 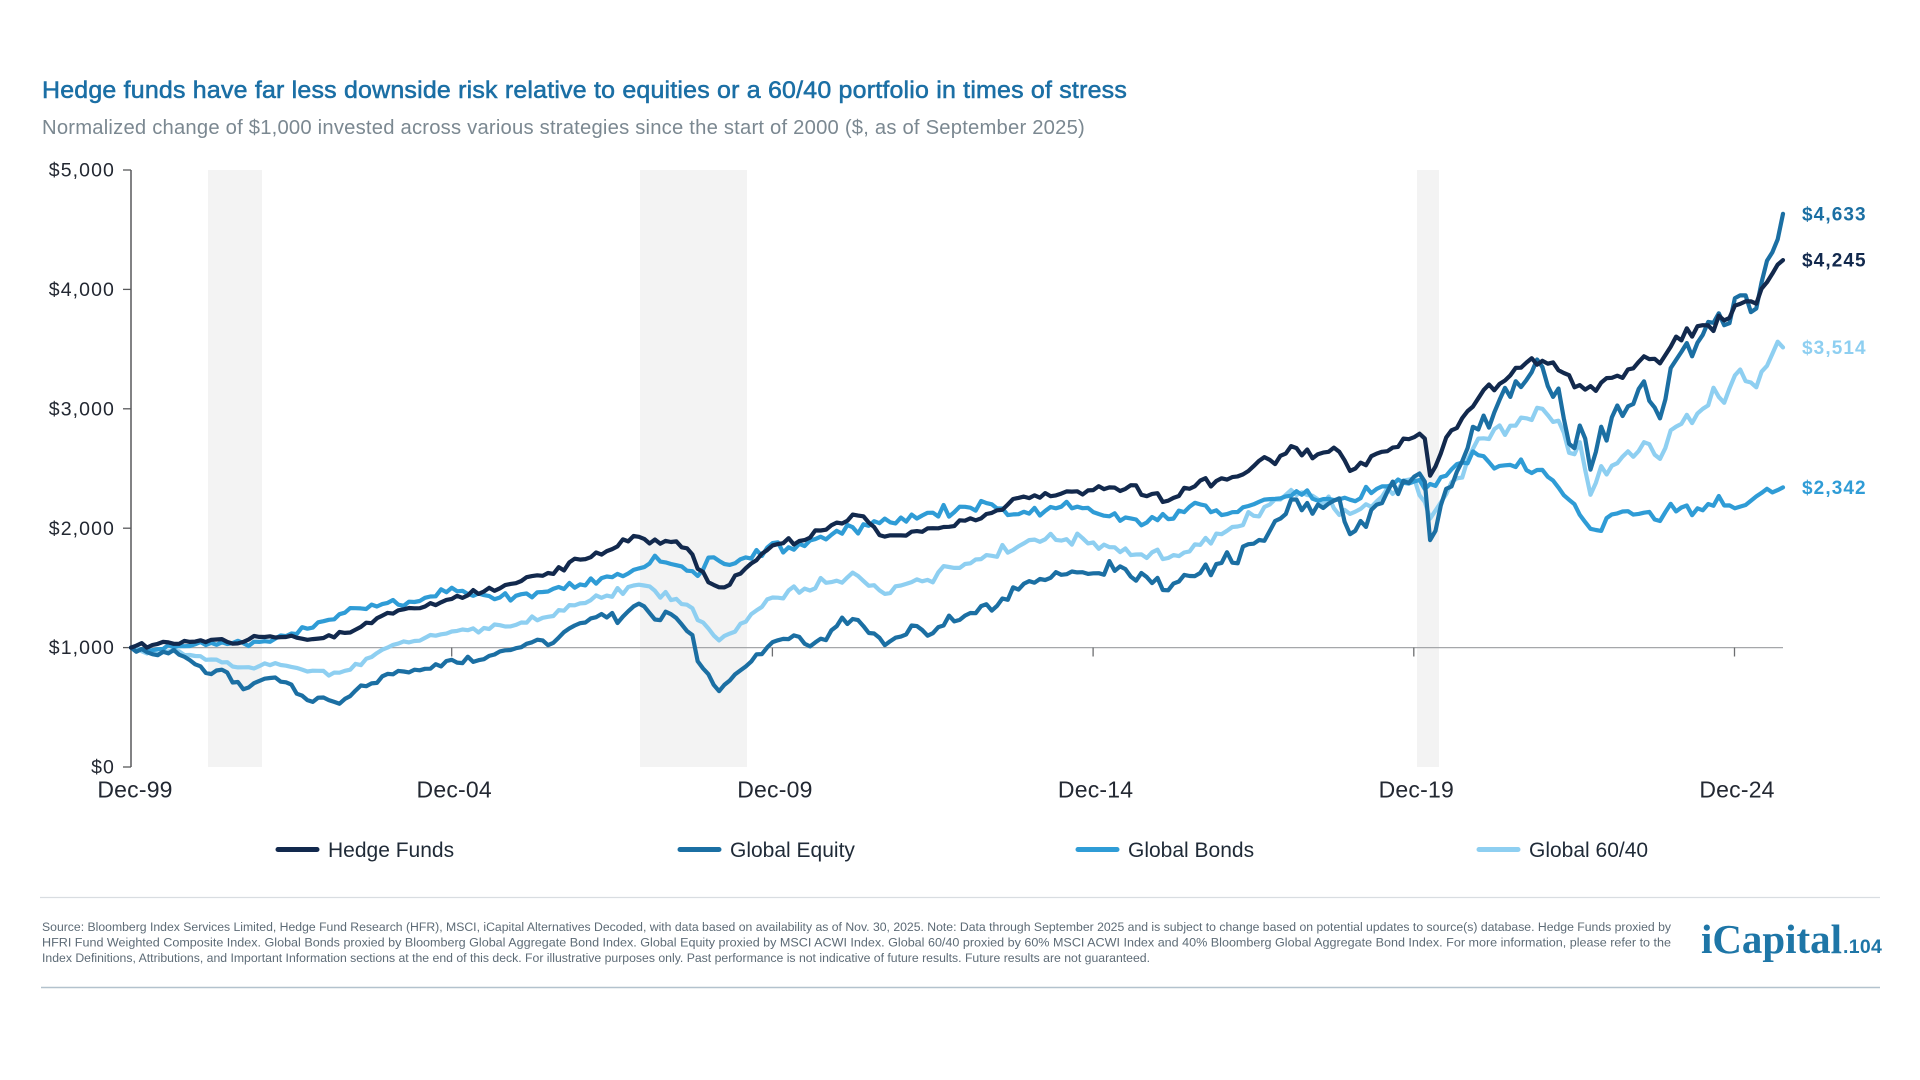 What do you see at coordinates (82, 171) in the screenshot?
I see `svg-text: $5,000` at bounding box center [82, 171].